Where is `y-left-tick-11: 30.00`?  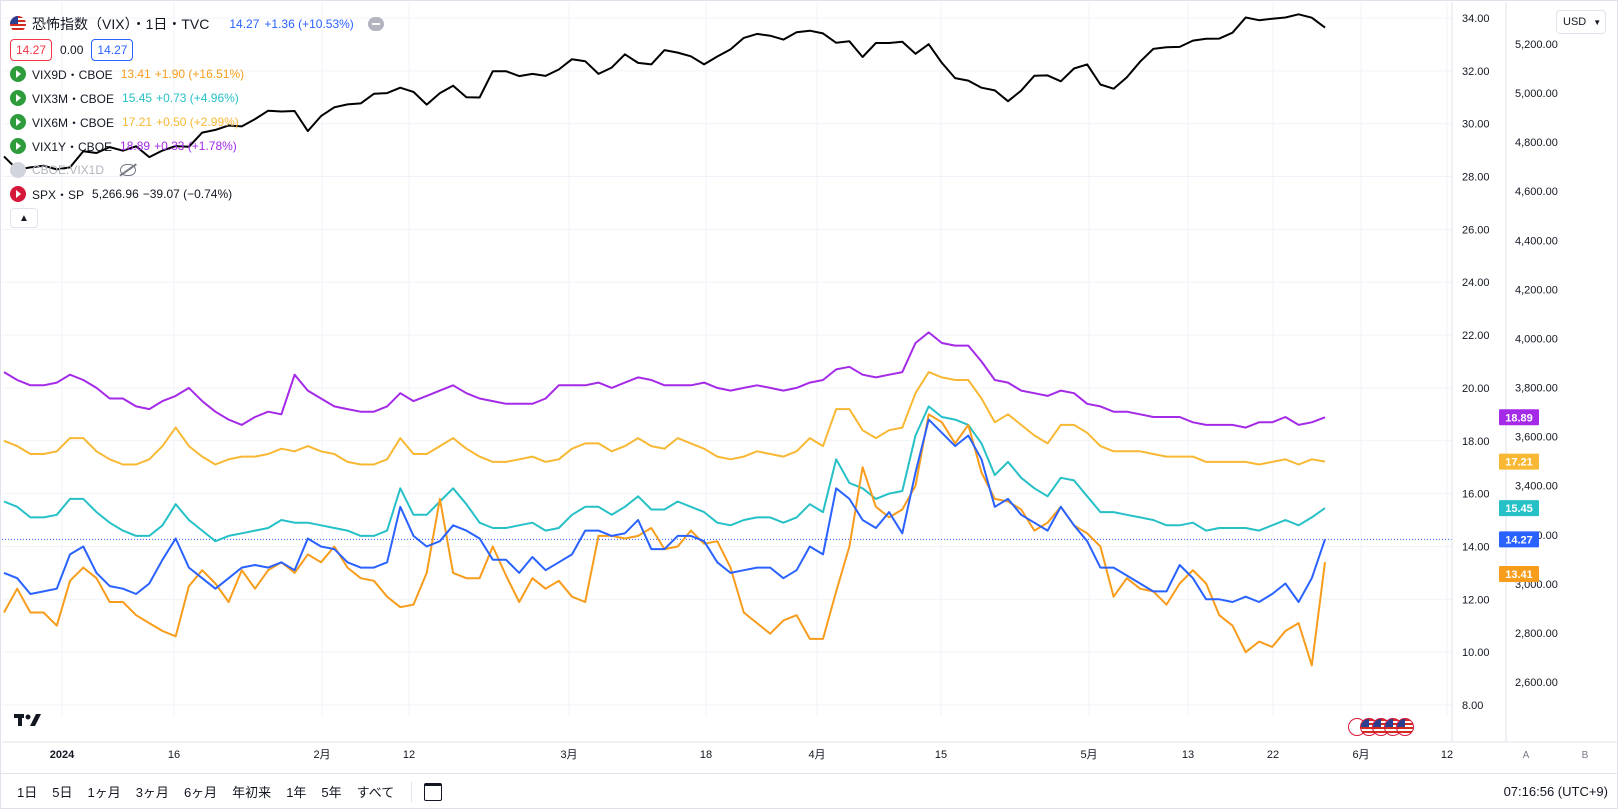 y-left-tick-11: 30.00 is located at coordinates (1476, 125).